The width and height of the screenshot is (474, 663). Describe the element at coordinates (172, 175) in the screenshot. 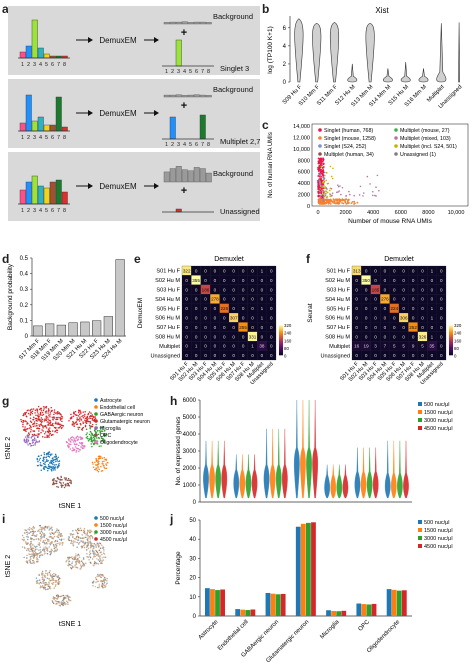

I see `panel-a-background-bar` at that location.